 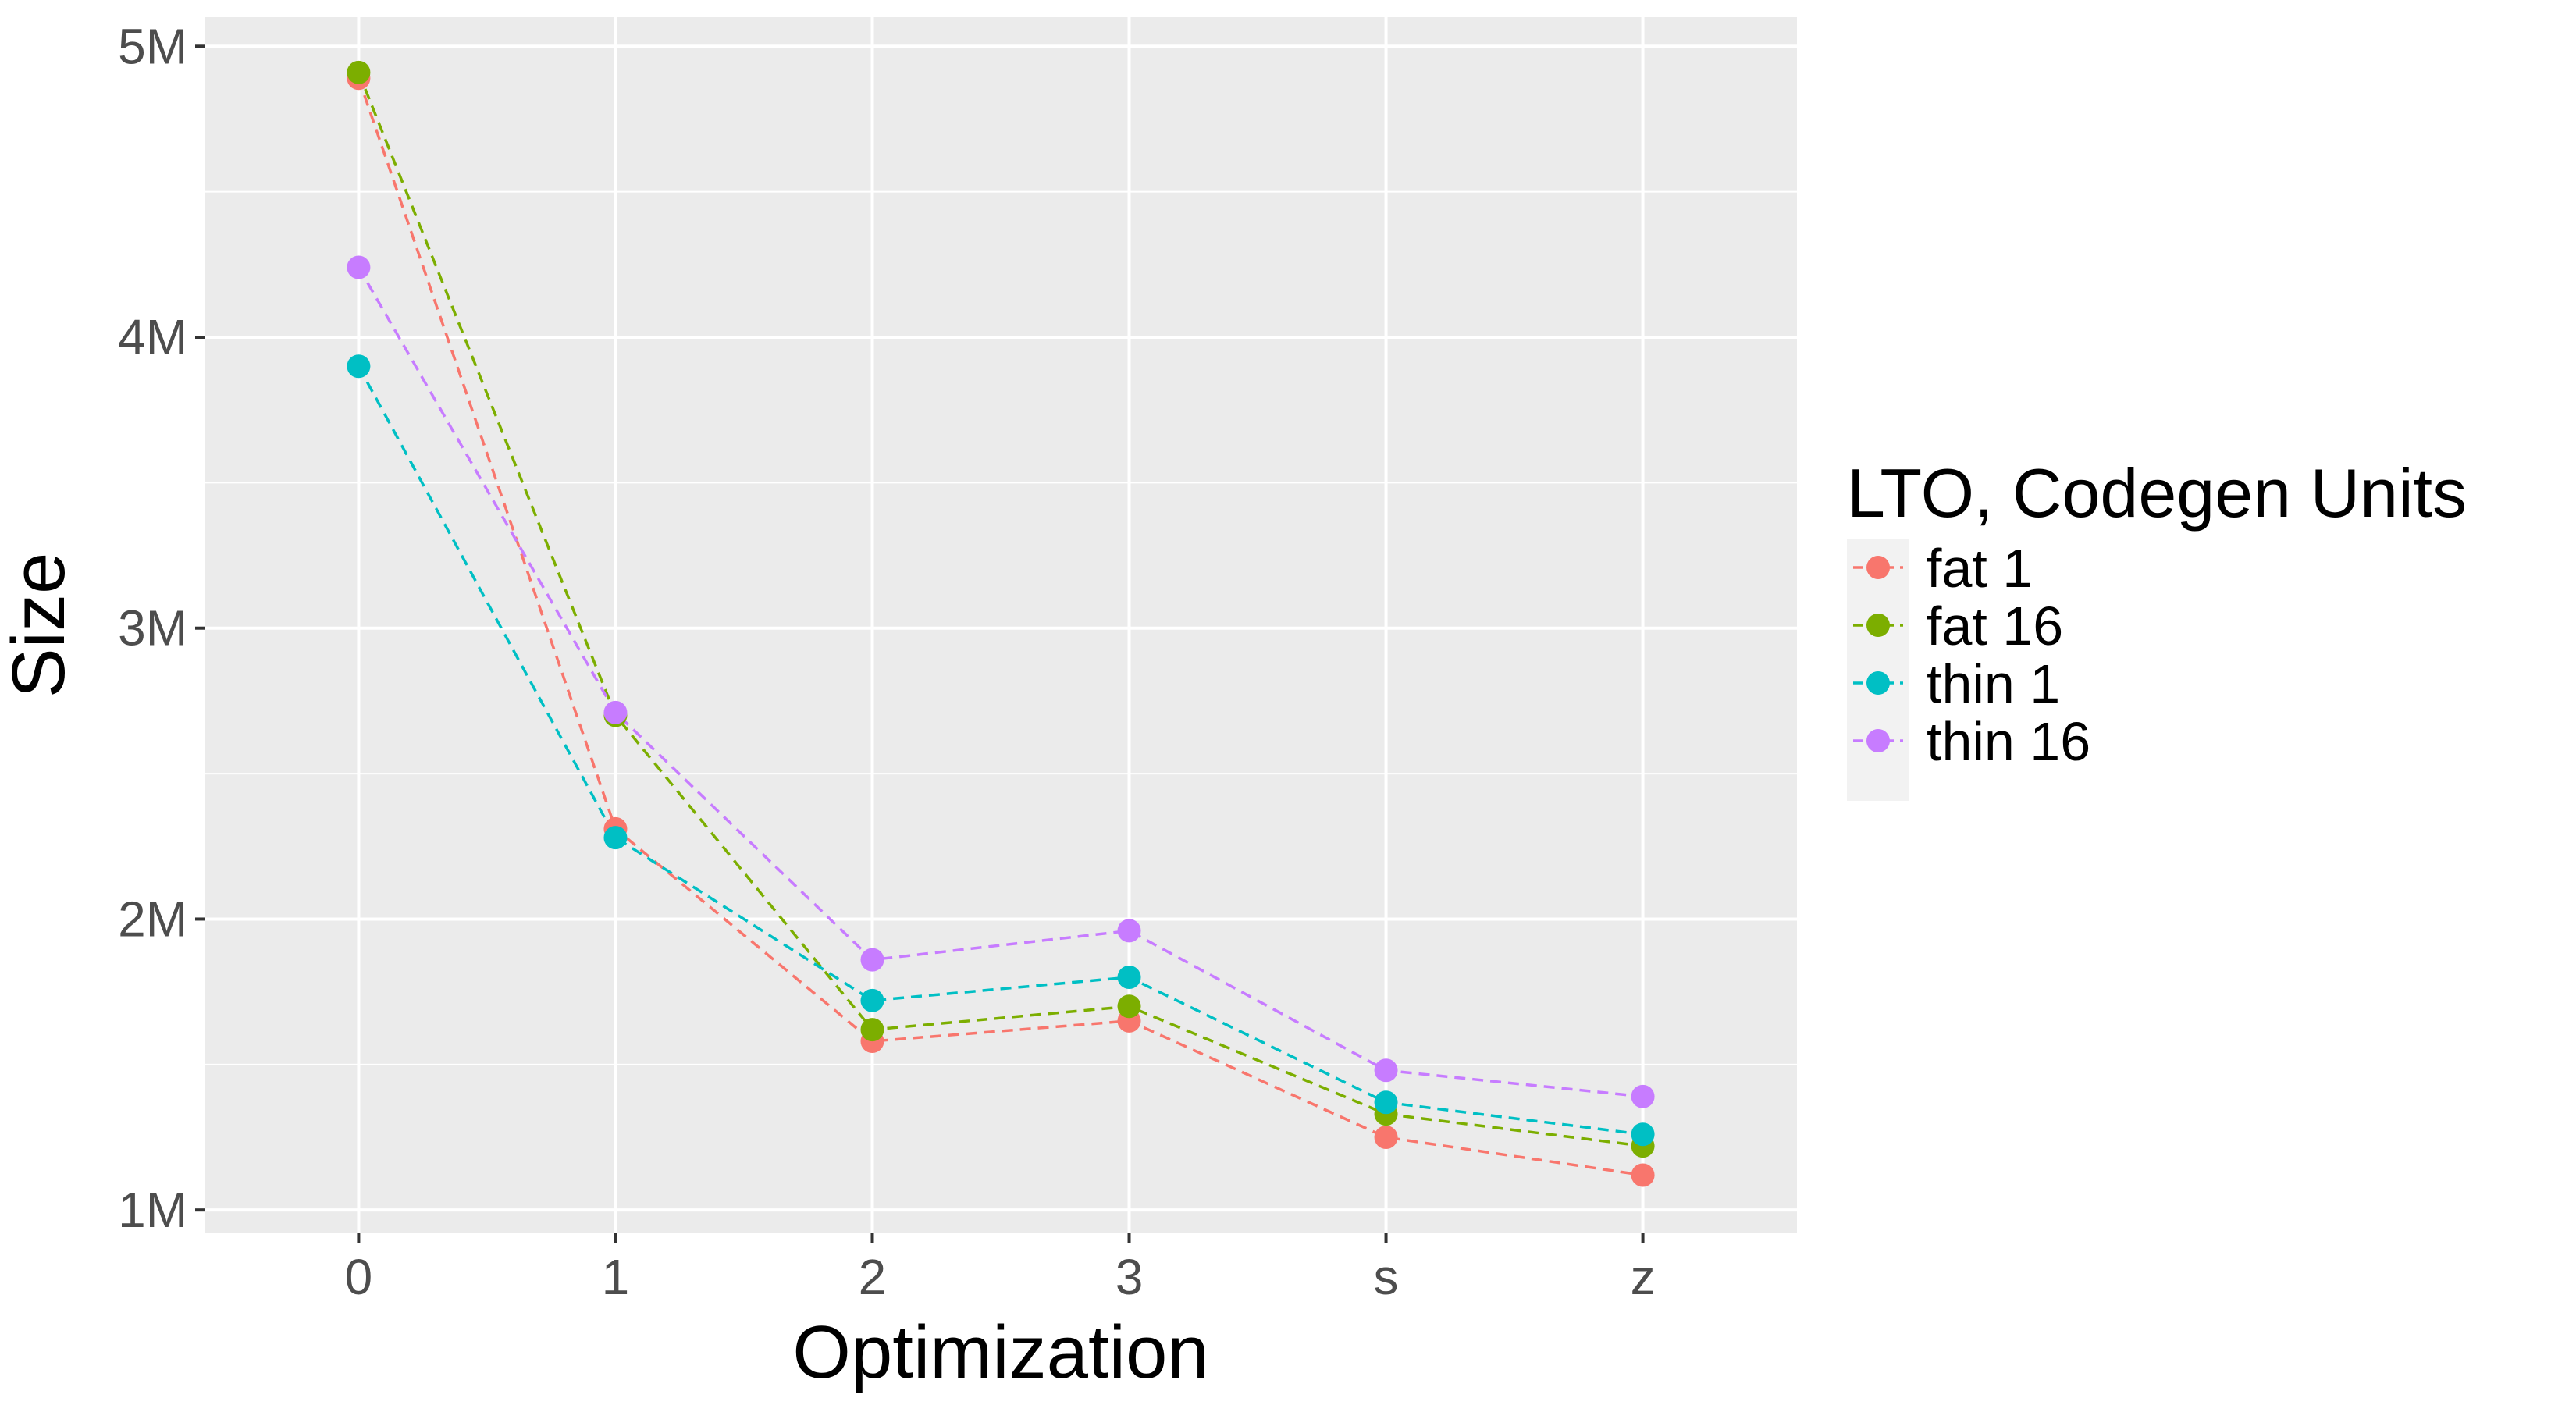 I want to click on y-axis: 1M 2M 3M 4M 5M, so click(x=161, y=628).